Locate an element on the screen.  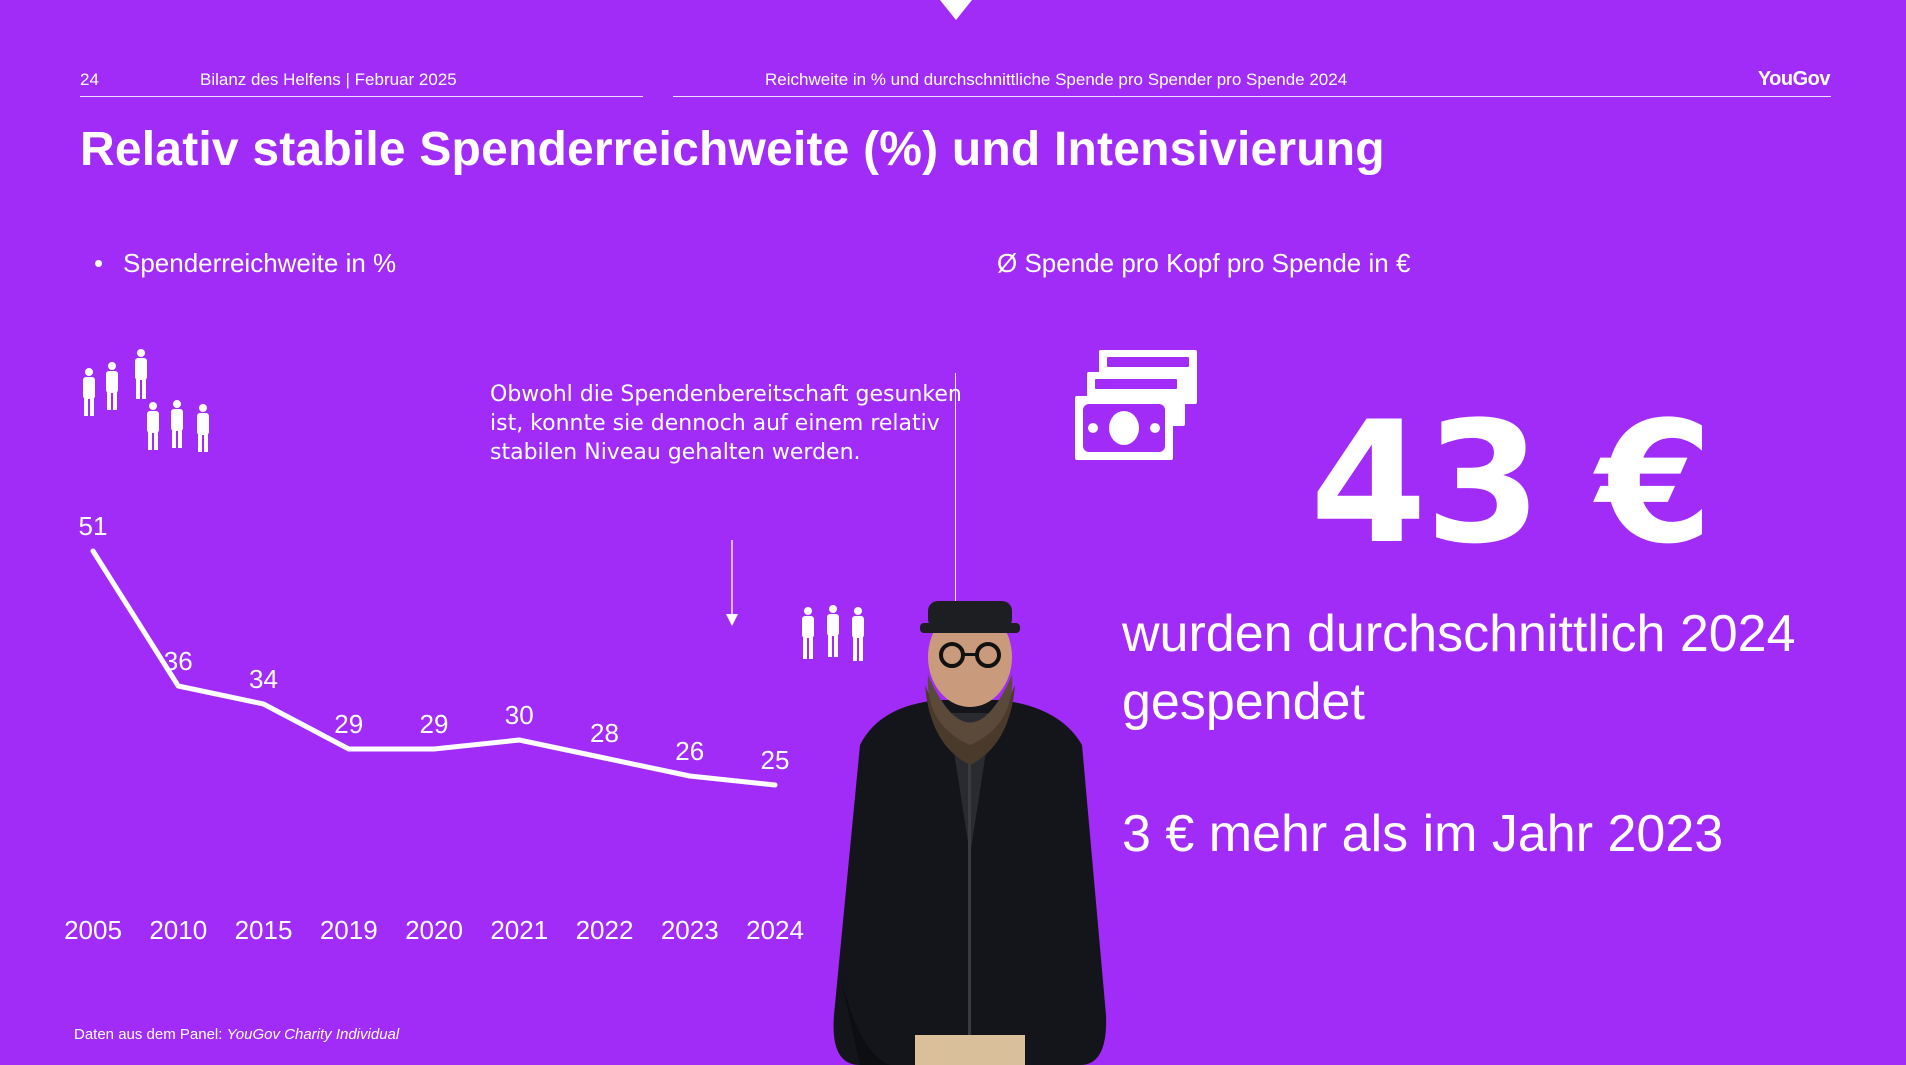
money-bills-icon is located at coordinates (1136, 405).